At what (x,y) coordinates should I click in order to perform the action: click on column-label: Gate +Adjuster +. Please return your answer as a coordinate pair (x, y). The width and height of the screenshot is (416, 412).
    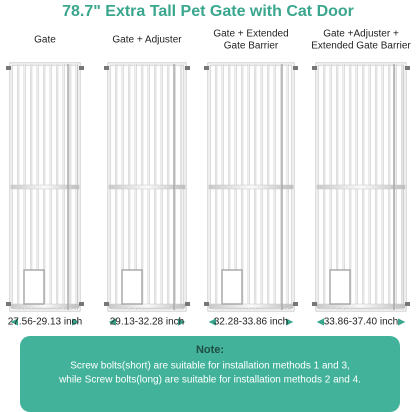
    Looking at the image, I should click on (361, 34).